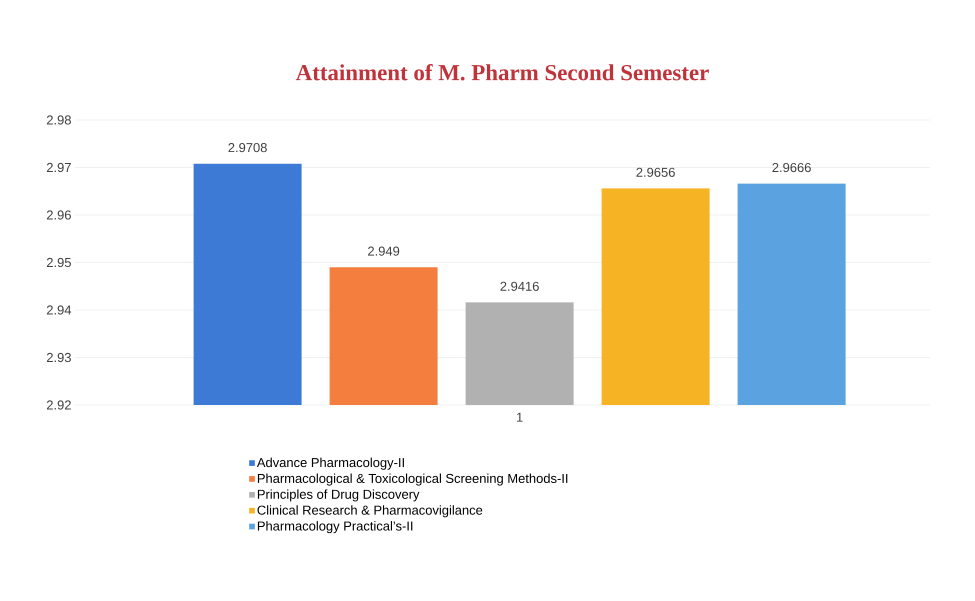 The width and height of the screenshot is (975, 601). What do you see at coordinates (339, 495) in the screenshot?
I see `legend-label: Principles of Drug Discovery` at bounding box center [339, 495].